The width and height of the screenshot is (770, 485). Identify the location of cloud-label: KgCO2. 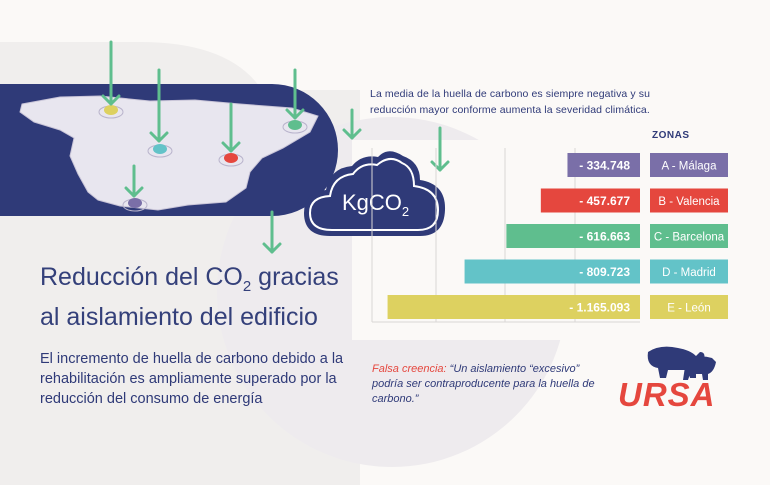
(375, 204).